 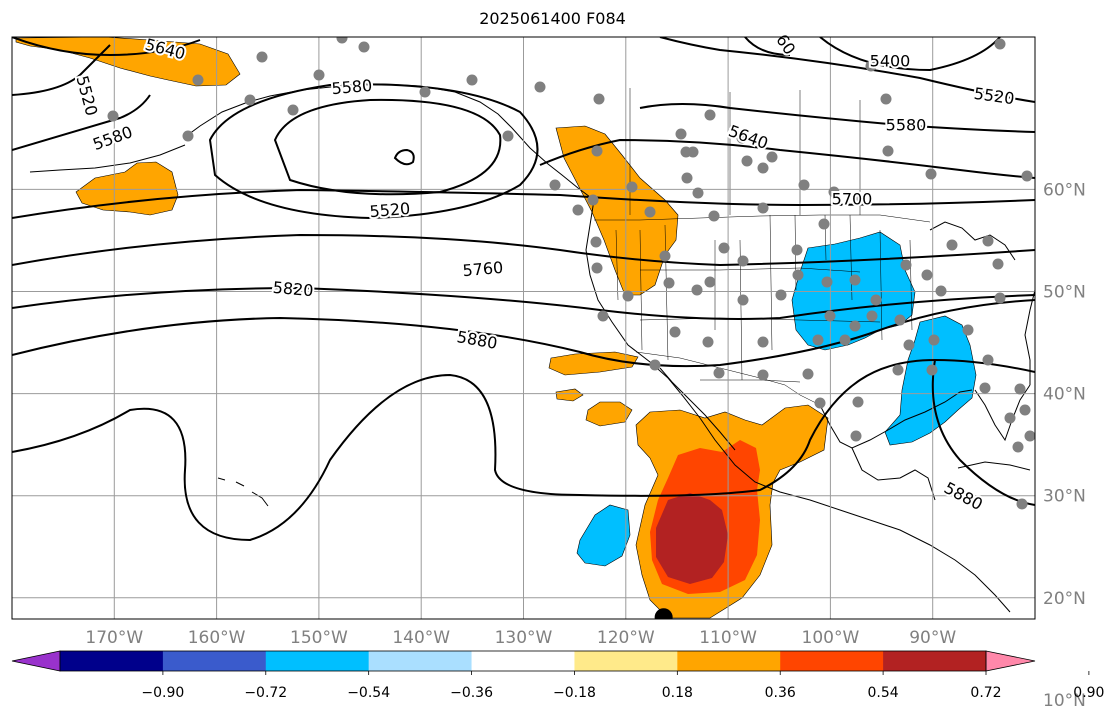 I want to click on colorbar-tick-label: 0.54, so click(x=883, y=693).